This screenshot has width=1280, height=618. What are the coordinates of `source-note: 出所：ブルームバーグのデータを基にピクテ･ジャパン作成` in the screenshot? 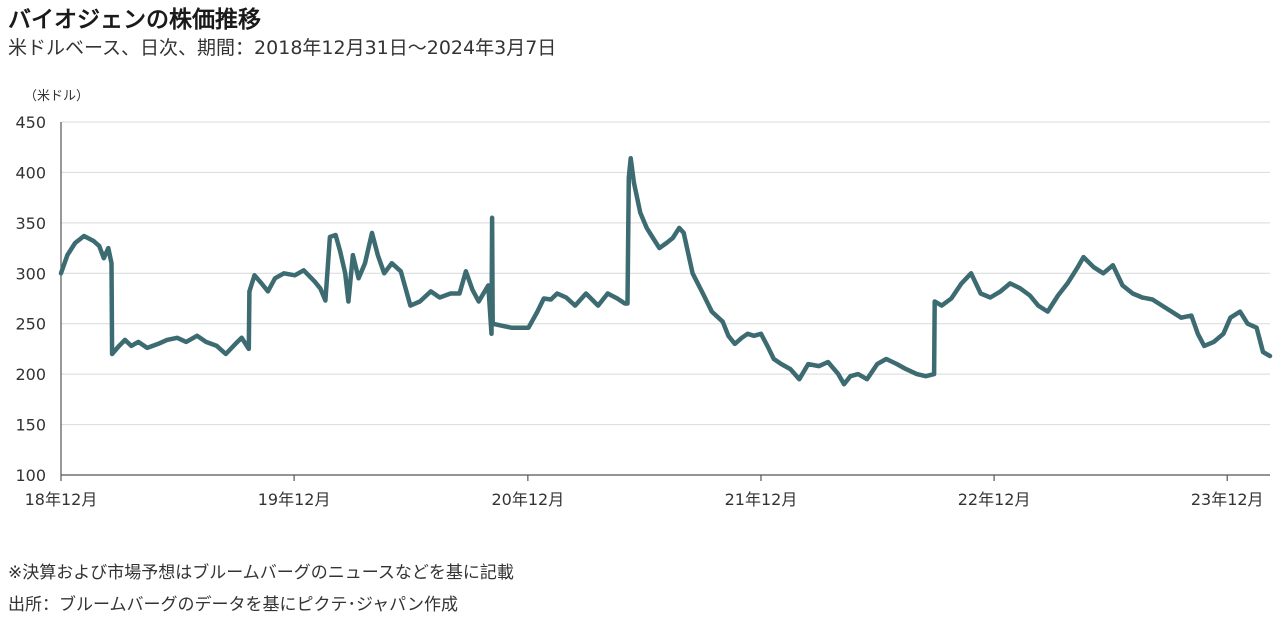 It's located at (233, 605).